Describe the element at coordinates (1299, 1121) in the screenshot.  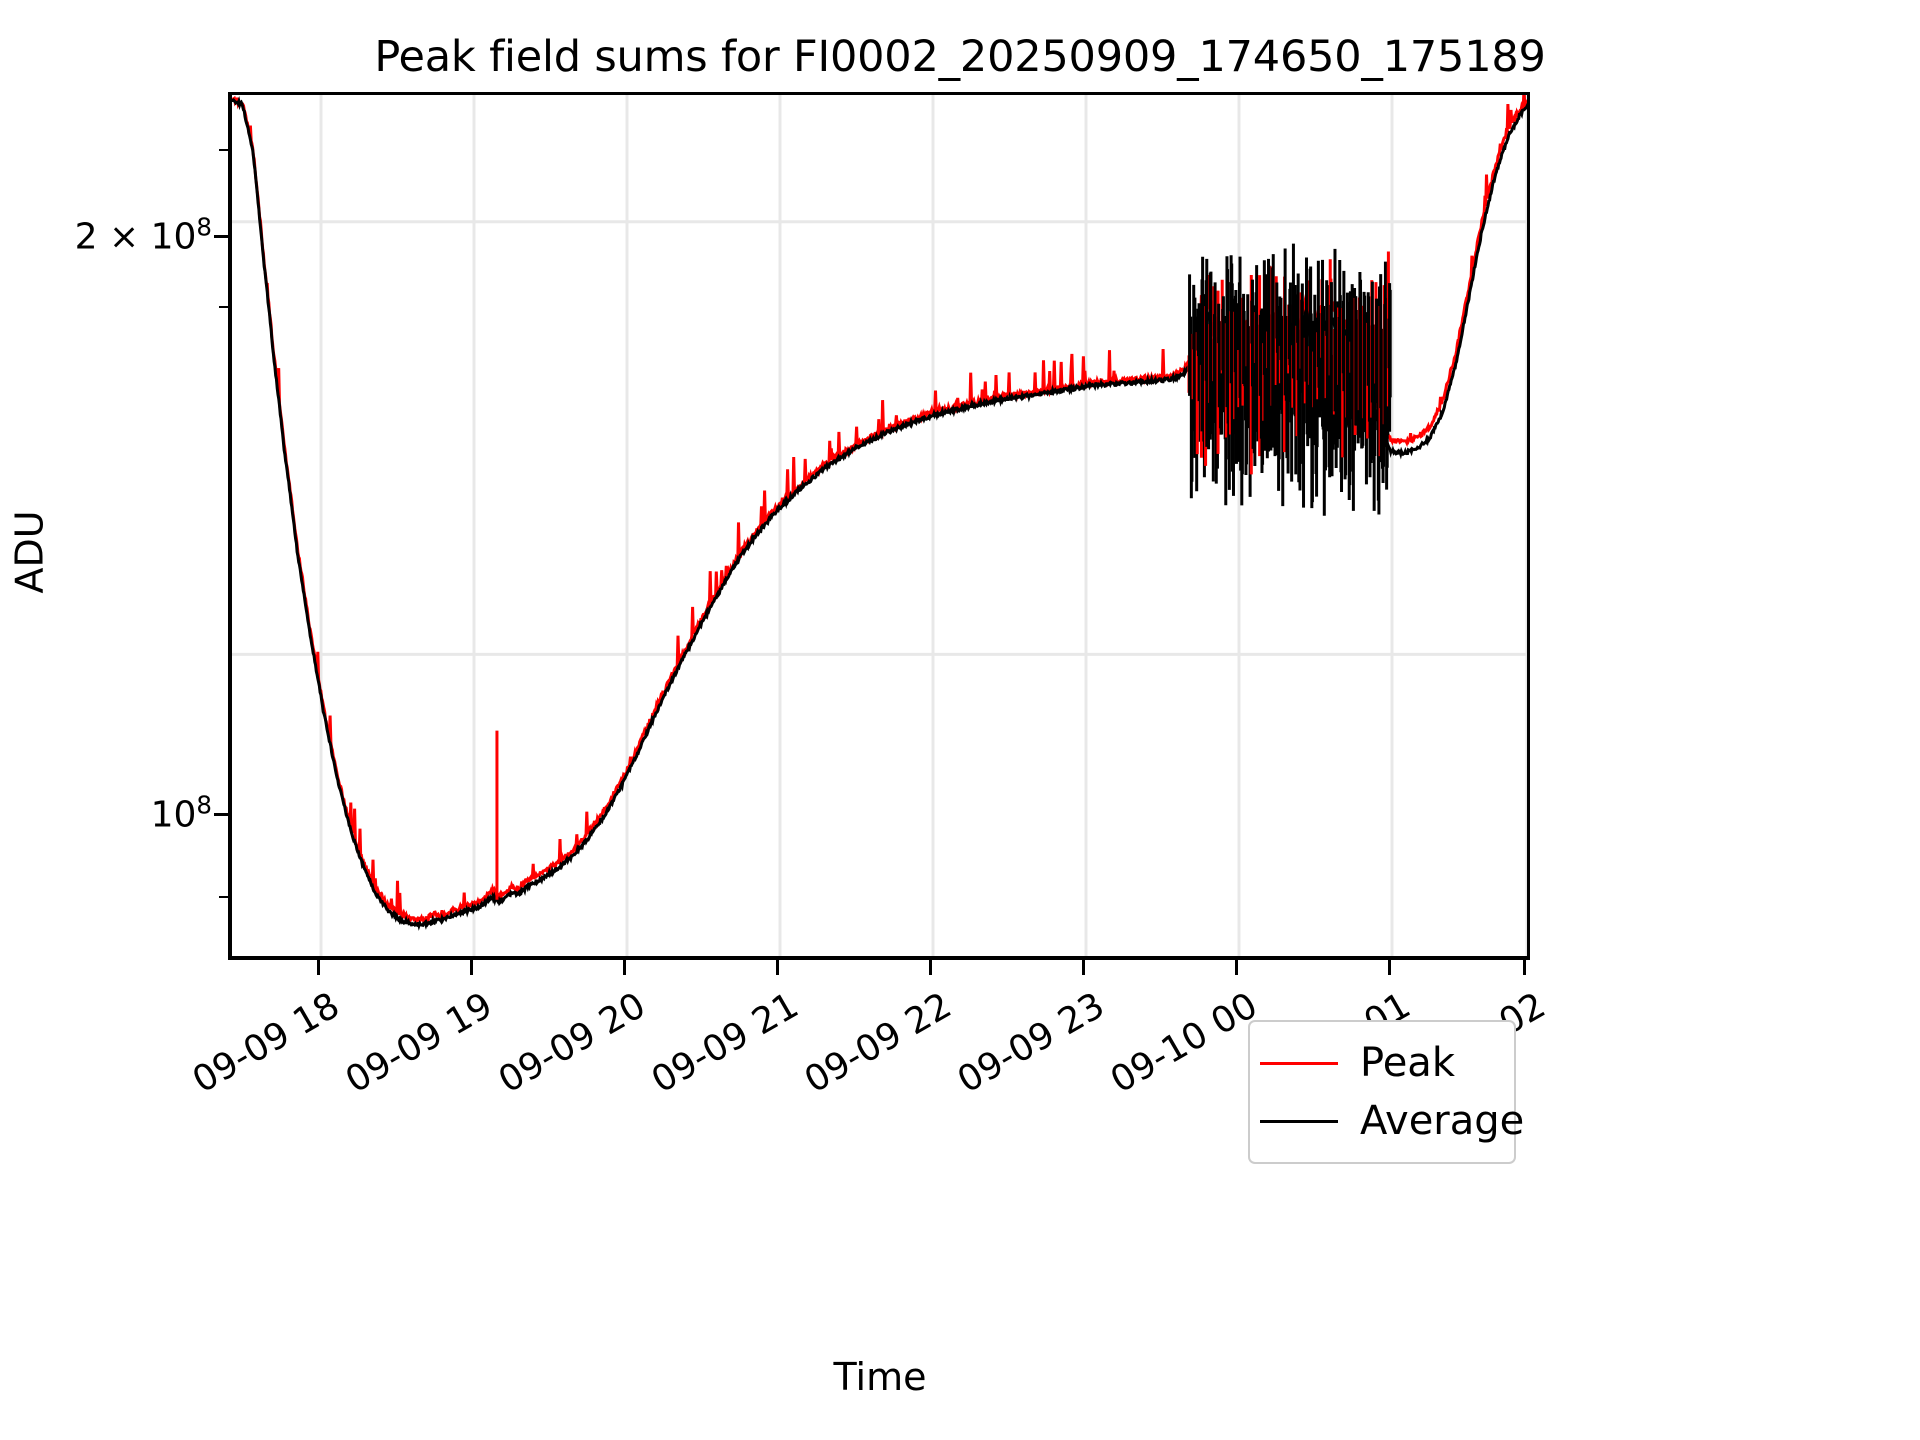
I see `legend-line-icon-average` at that location.